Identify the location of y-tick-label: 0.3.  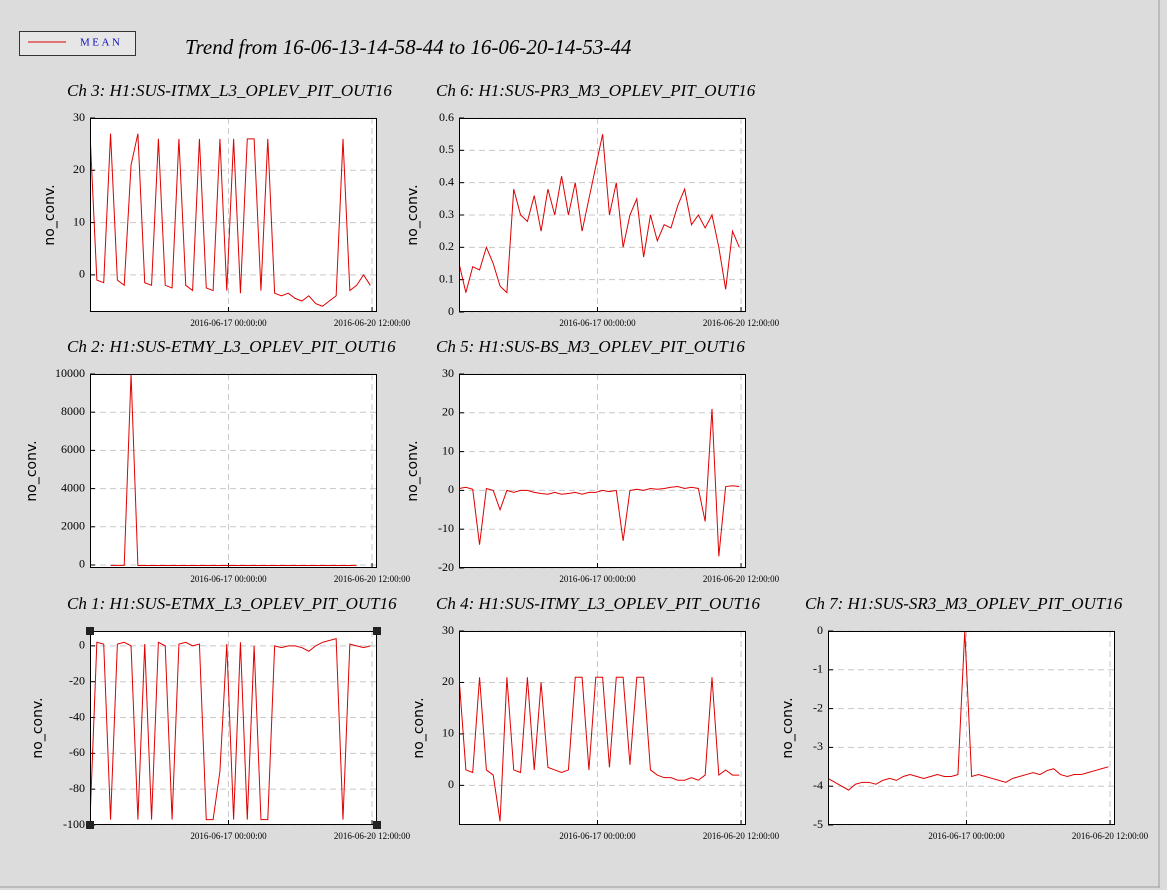
(446, 214).